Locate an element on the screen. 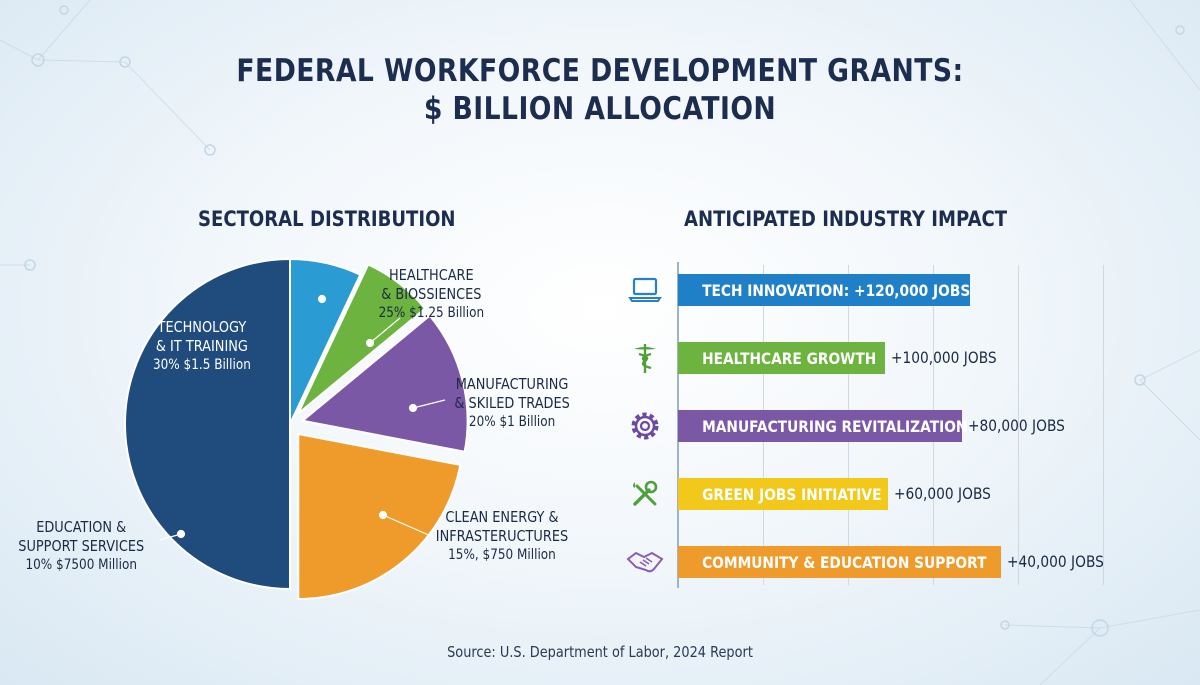  pie-label-value: 15%, $750 Million is located at coordinates (502, 555).